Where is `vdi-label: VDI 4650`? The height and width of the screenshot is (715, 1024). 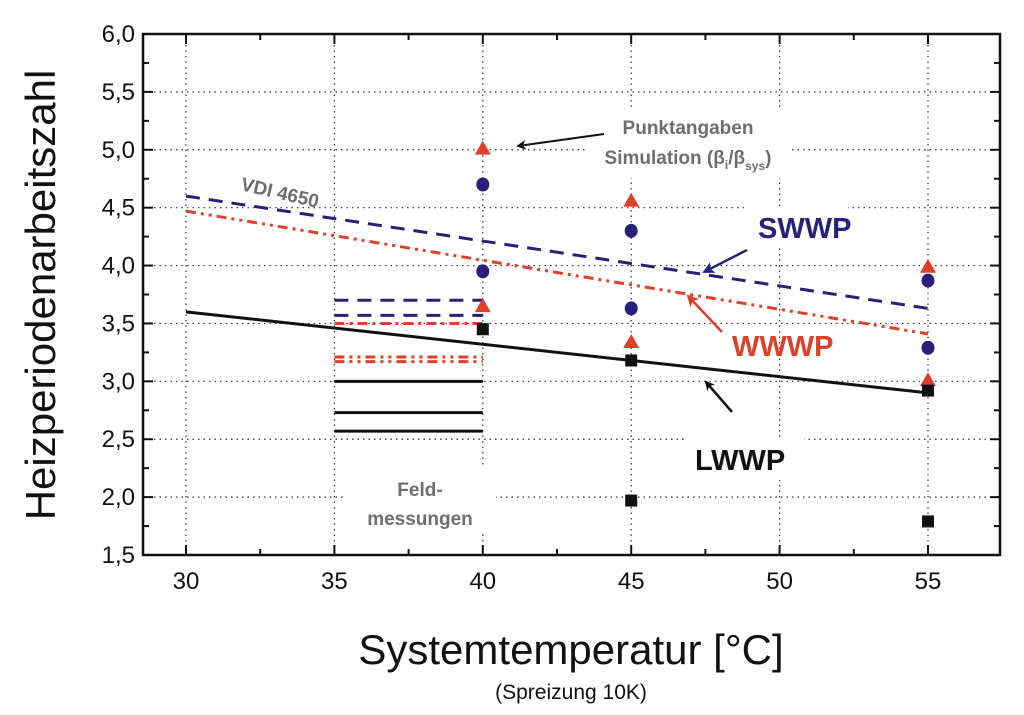 vdi-label: VDI 4650 is located at coordinates (280, 193).